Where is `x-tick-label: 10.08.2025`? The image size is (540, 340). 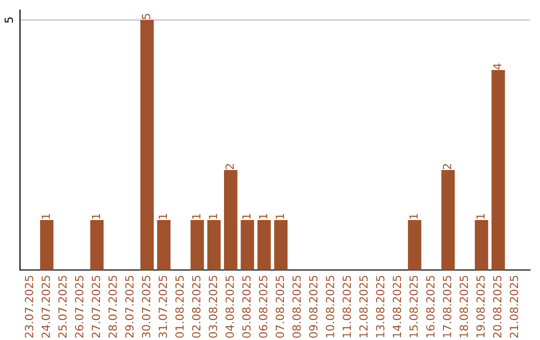 x-tick-label: 10.08.2025 is located at coordinates (330, 307).